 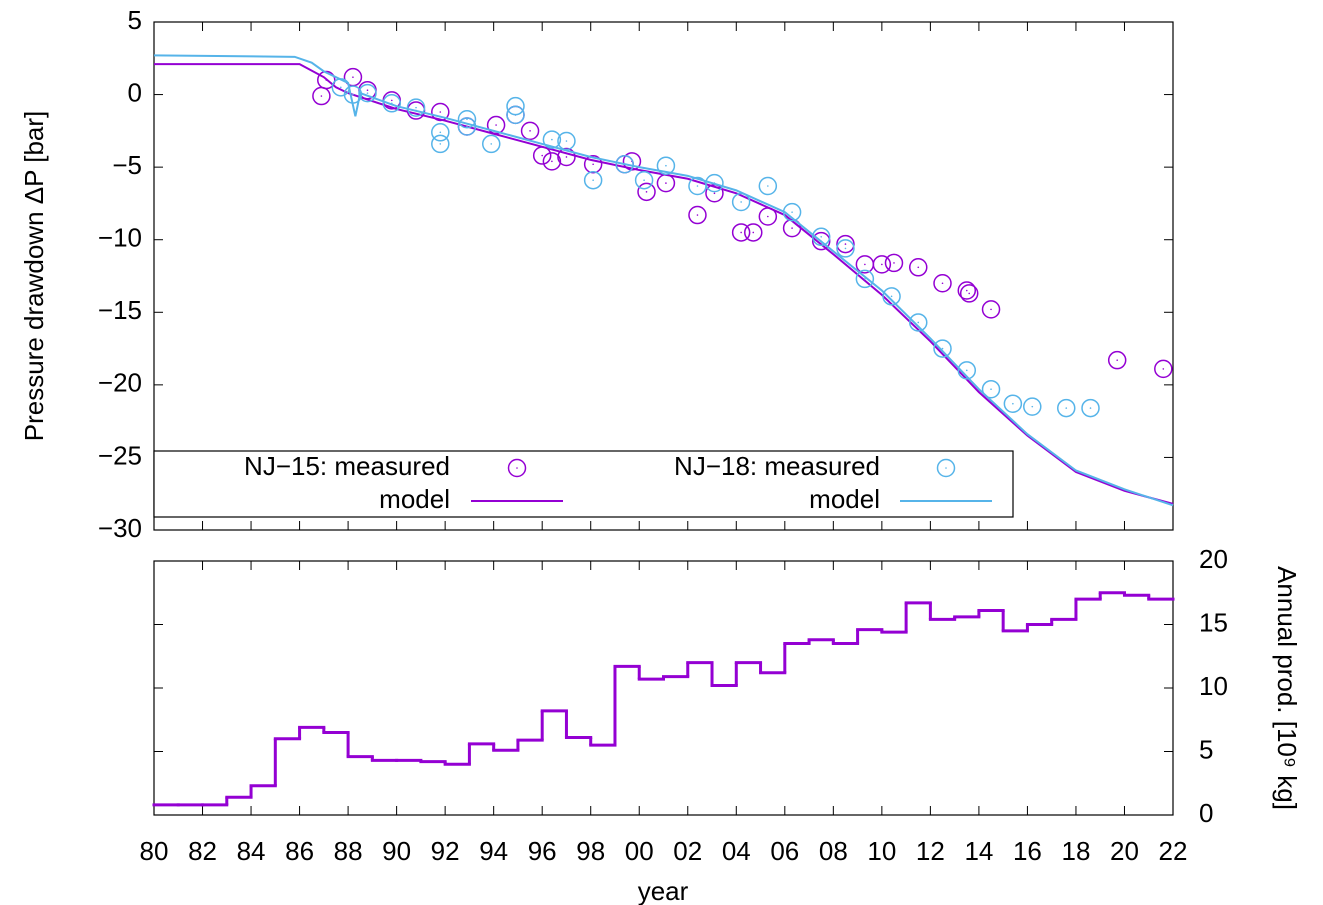 I want to click on y-tick-label: −10, so click(x=120, y=238).